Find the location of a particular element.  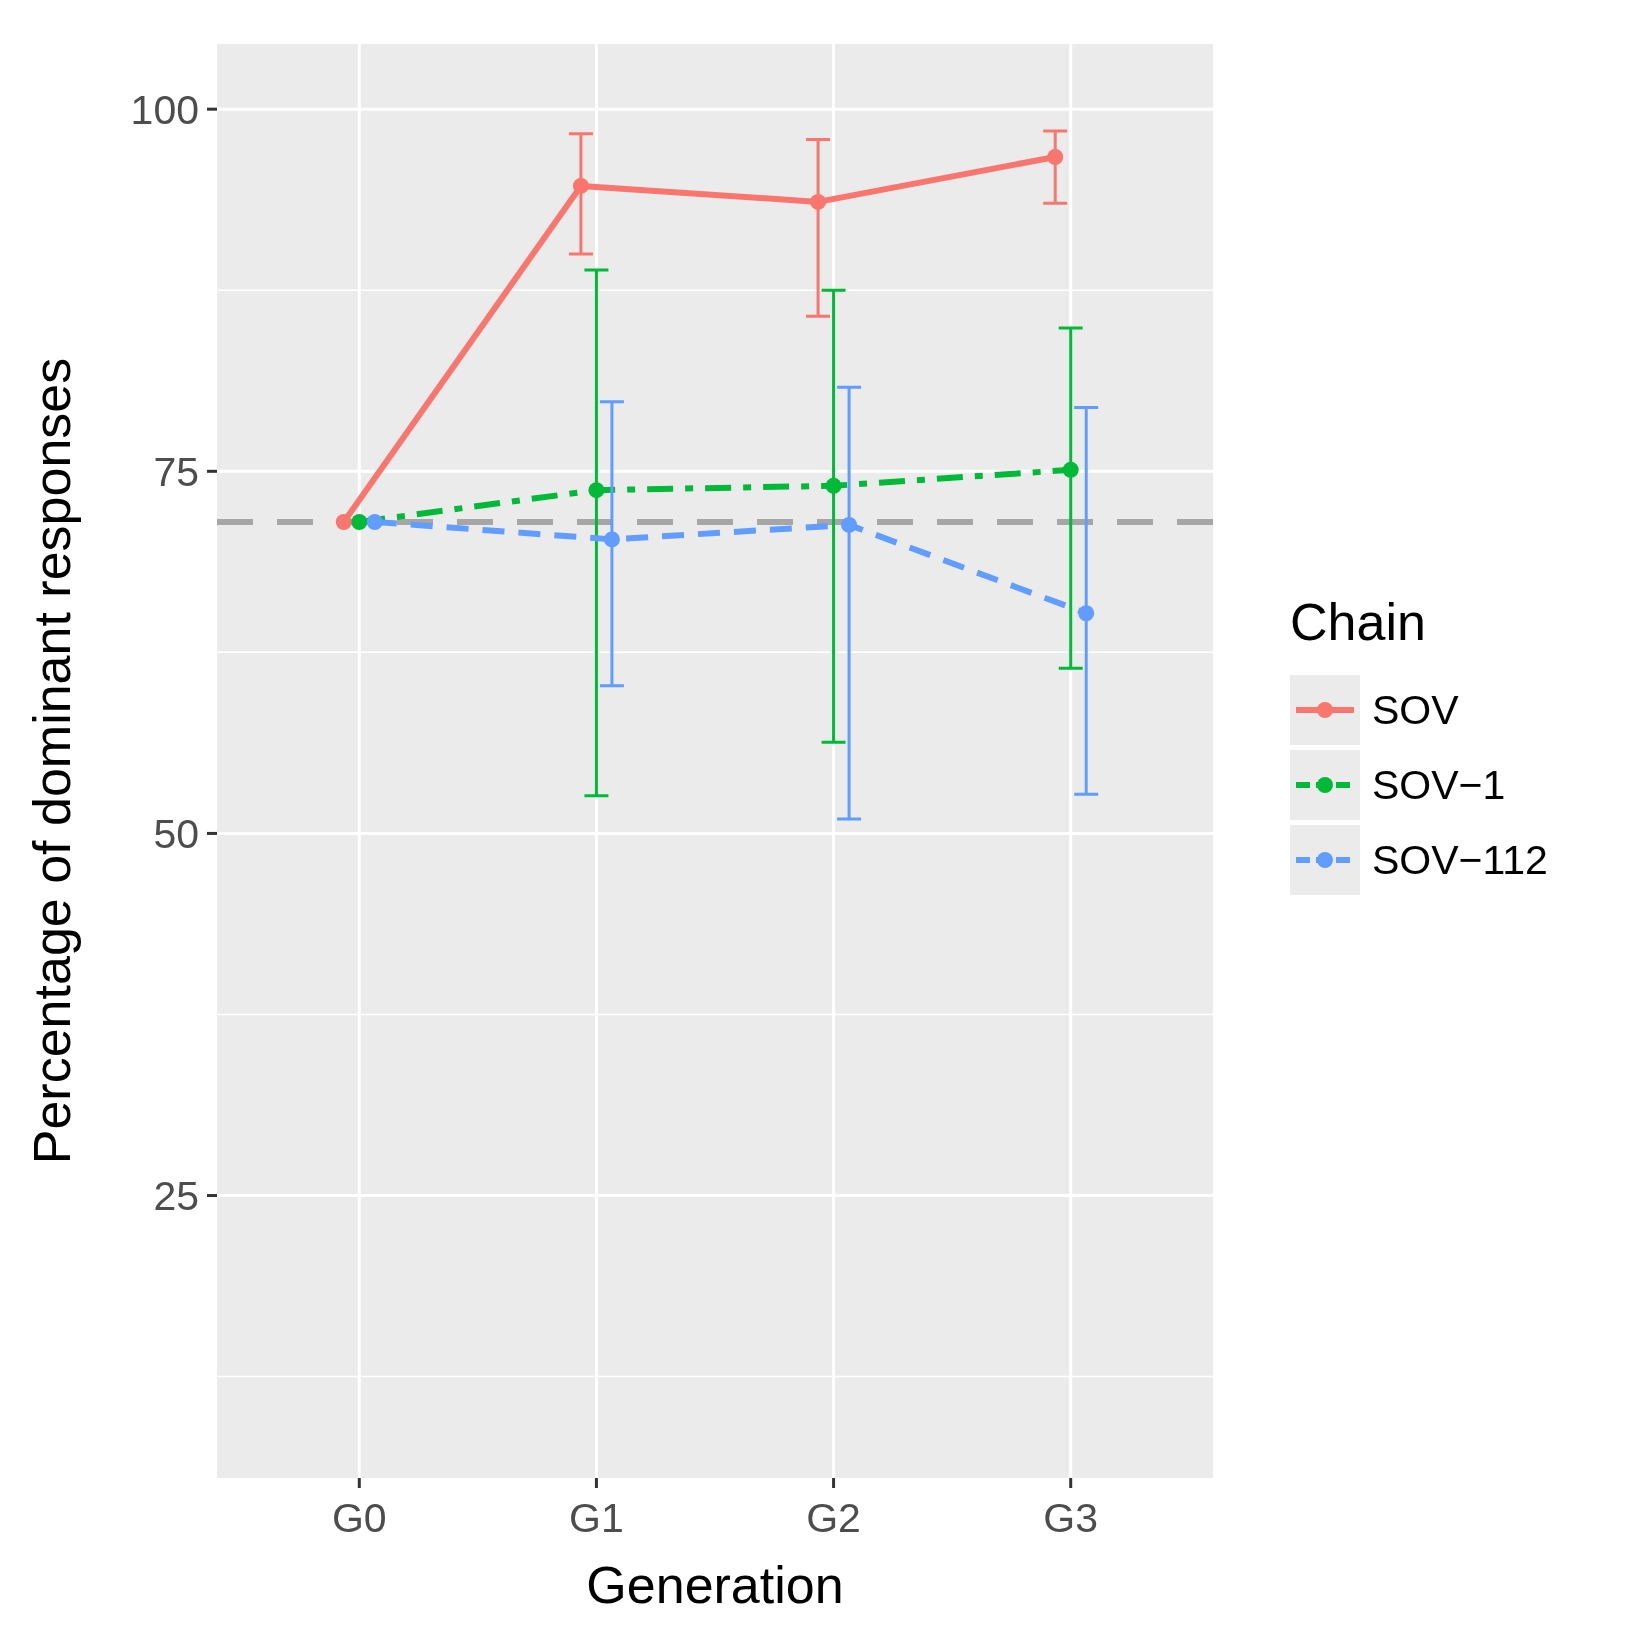

x-tick-label: G3 is located at coordinates (1071, 1518).